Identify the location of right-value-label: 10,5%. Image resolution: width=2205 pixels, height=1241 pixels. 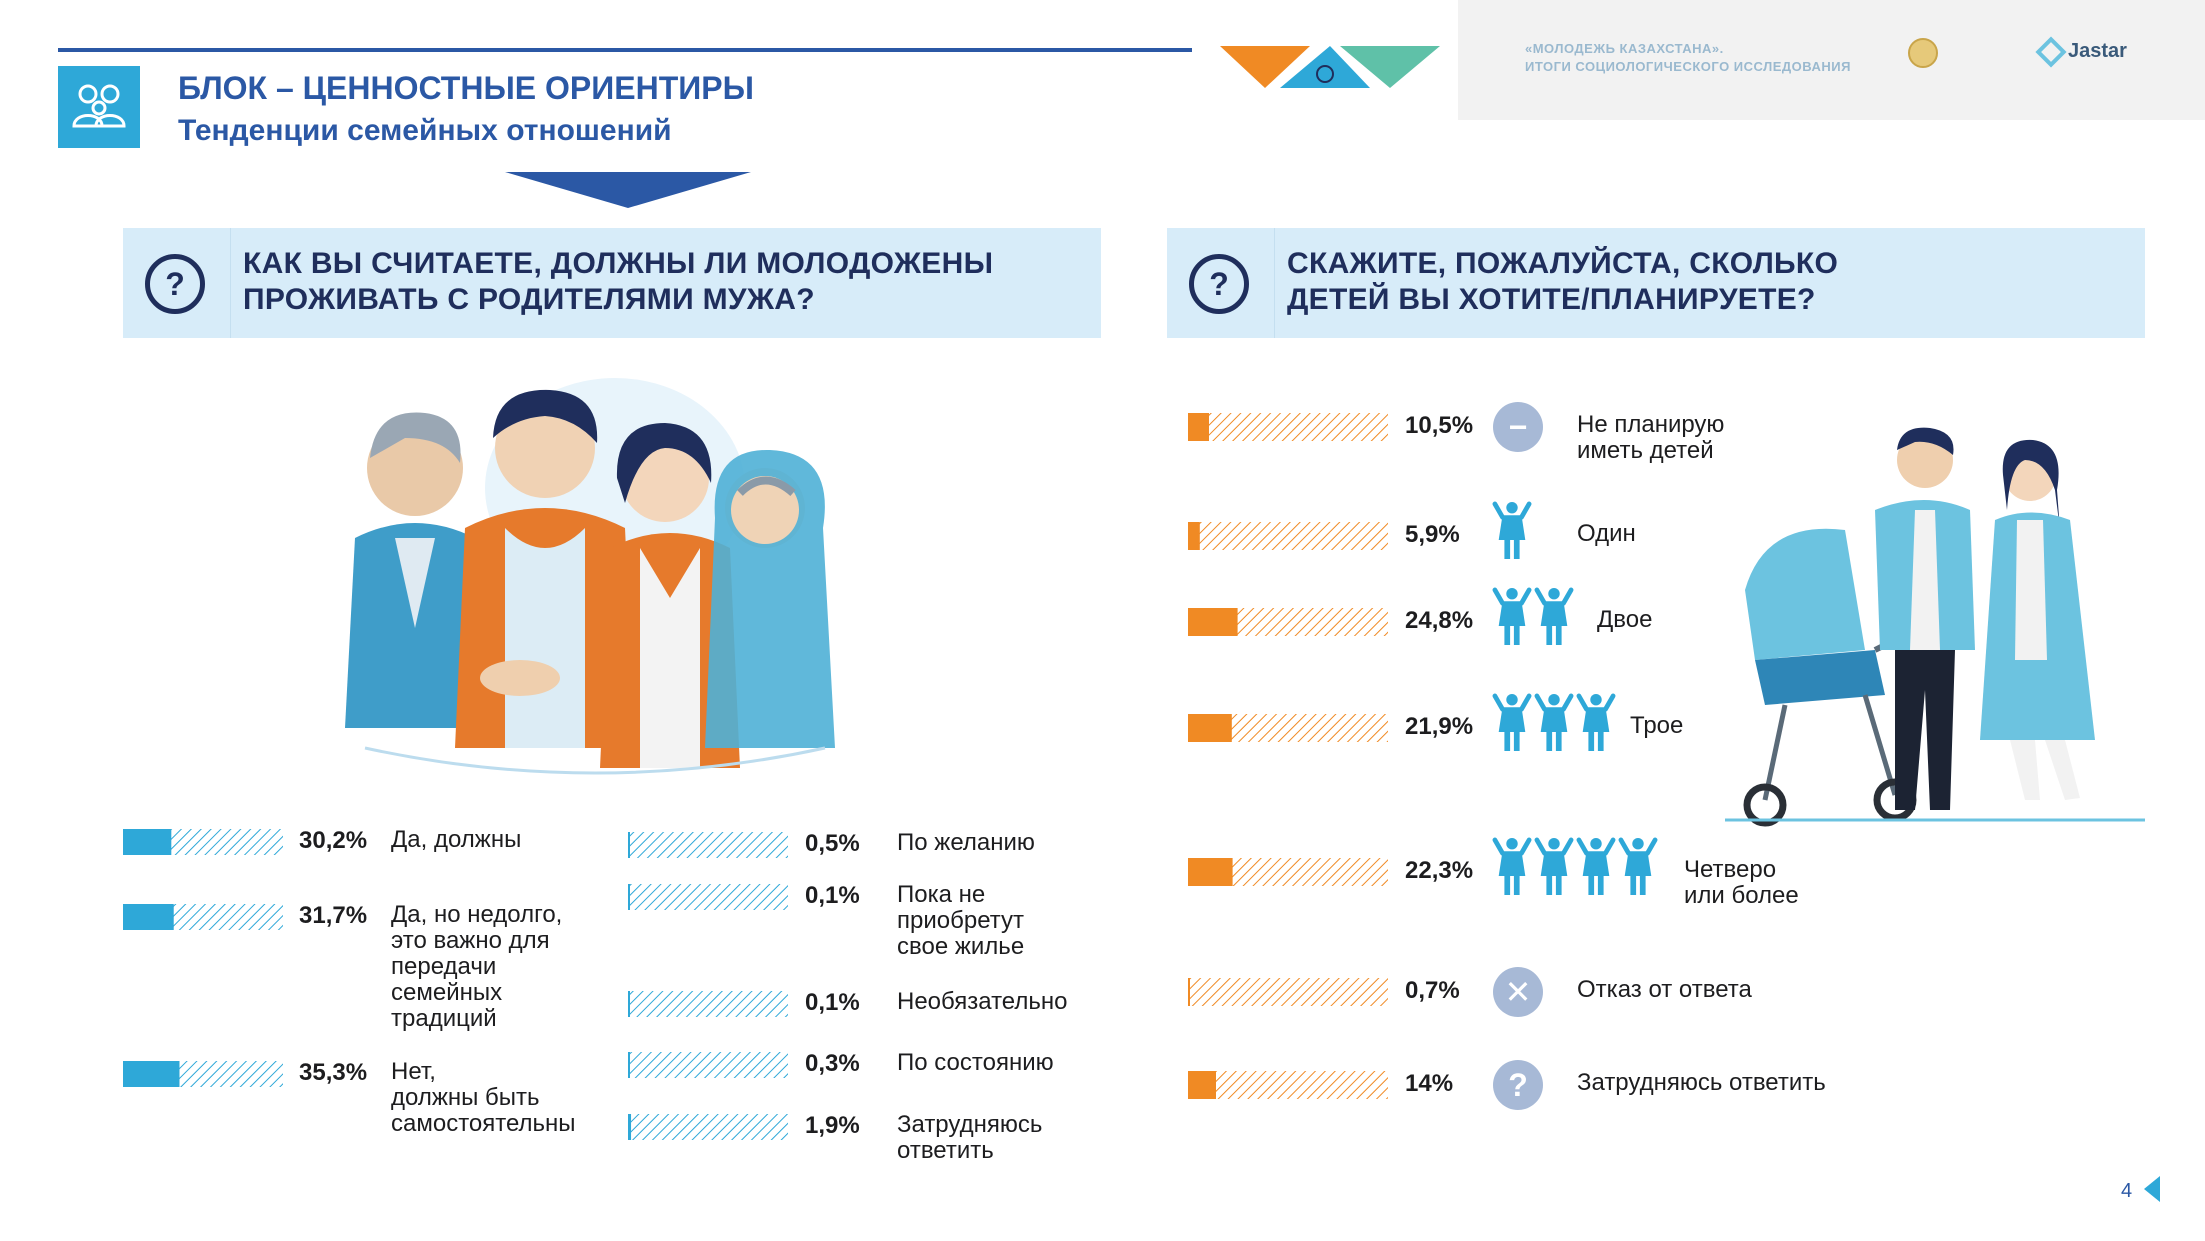
(1439, 425).